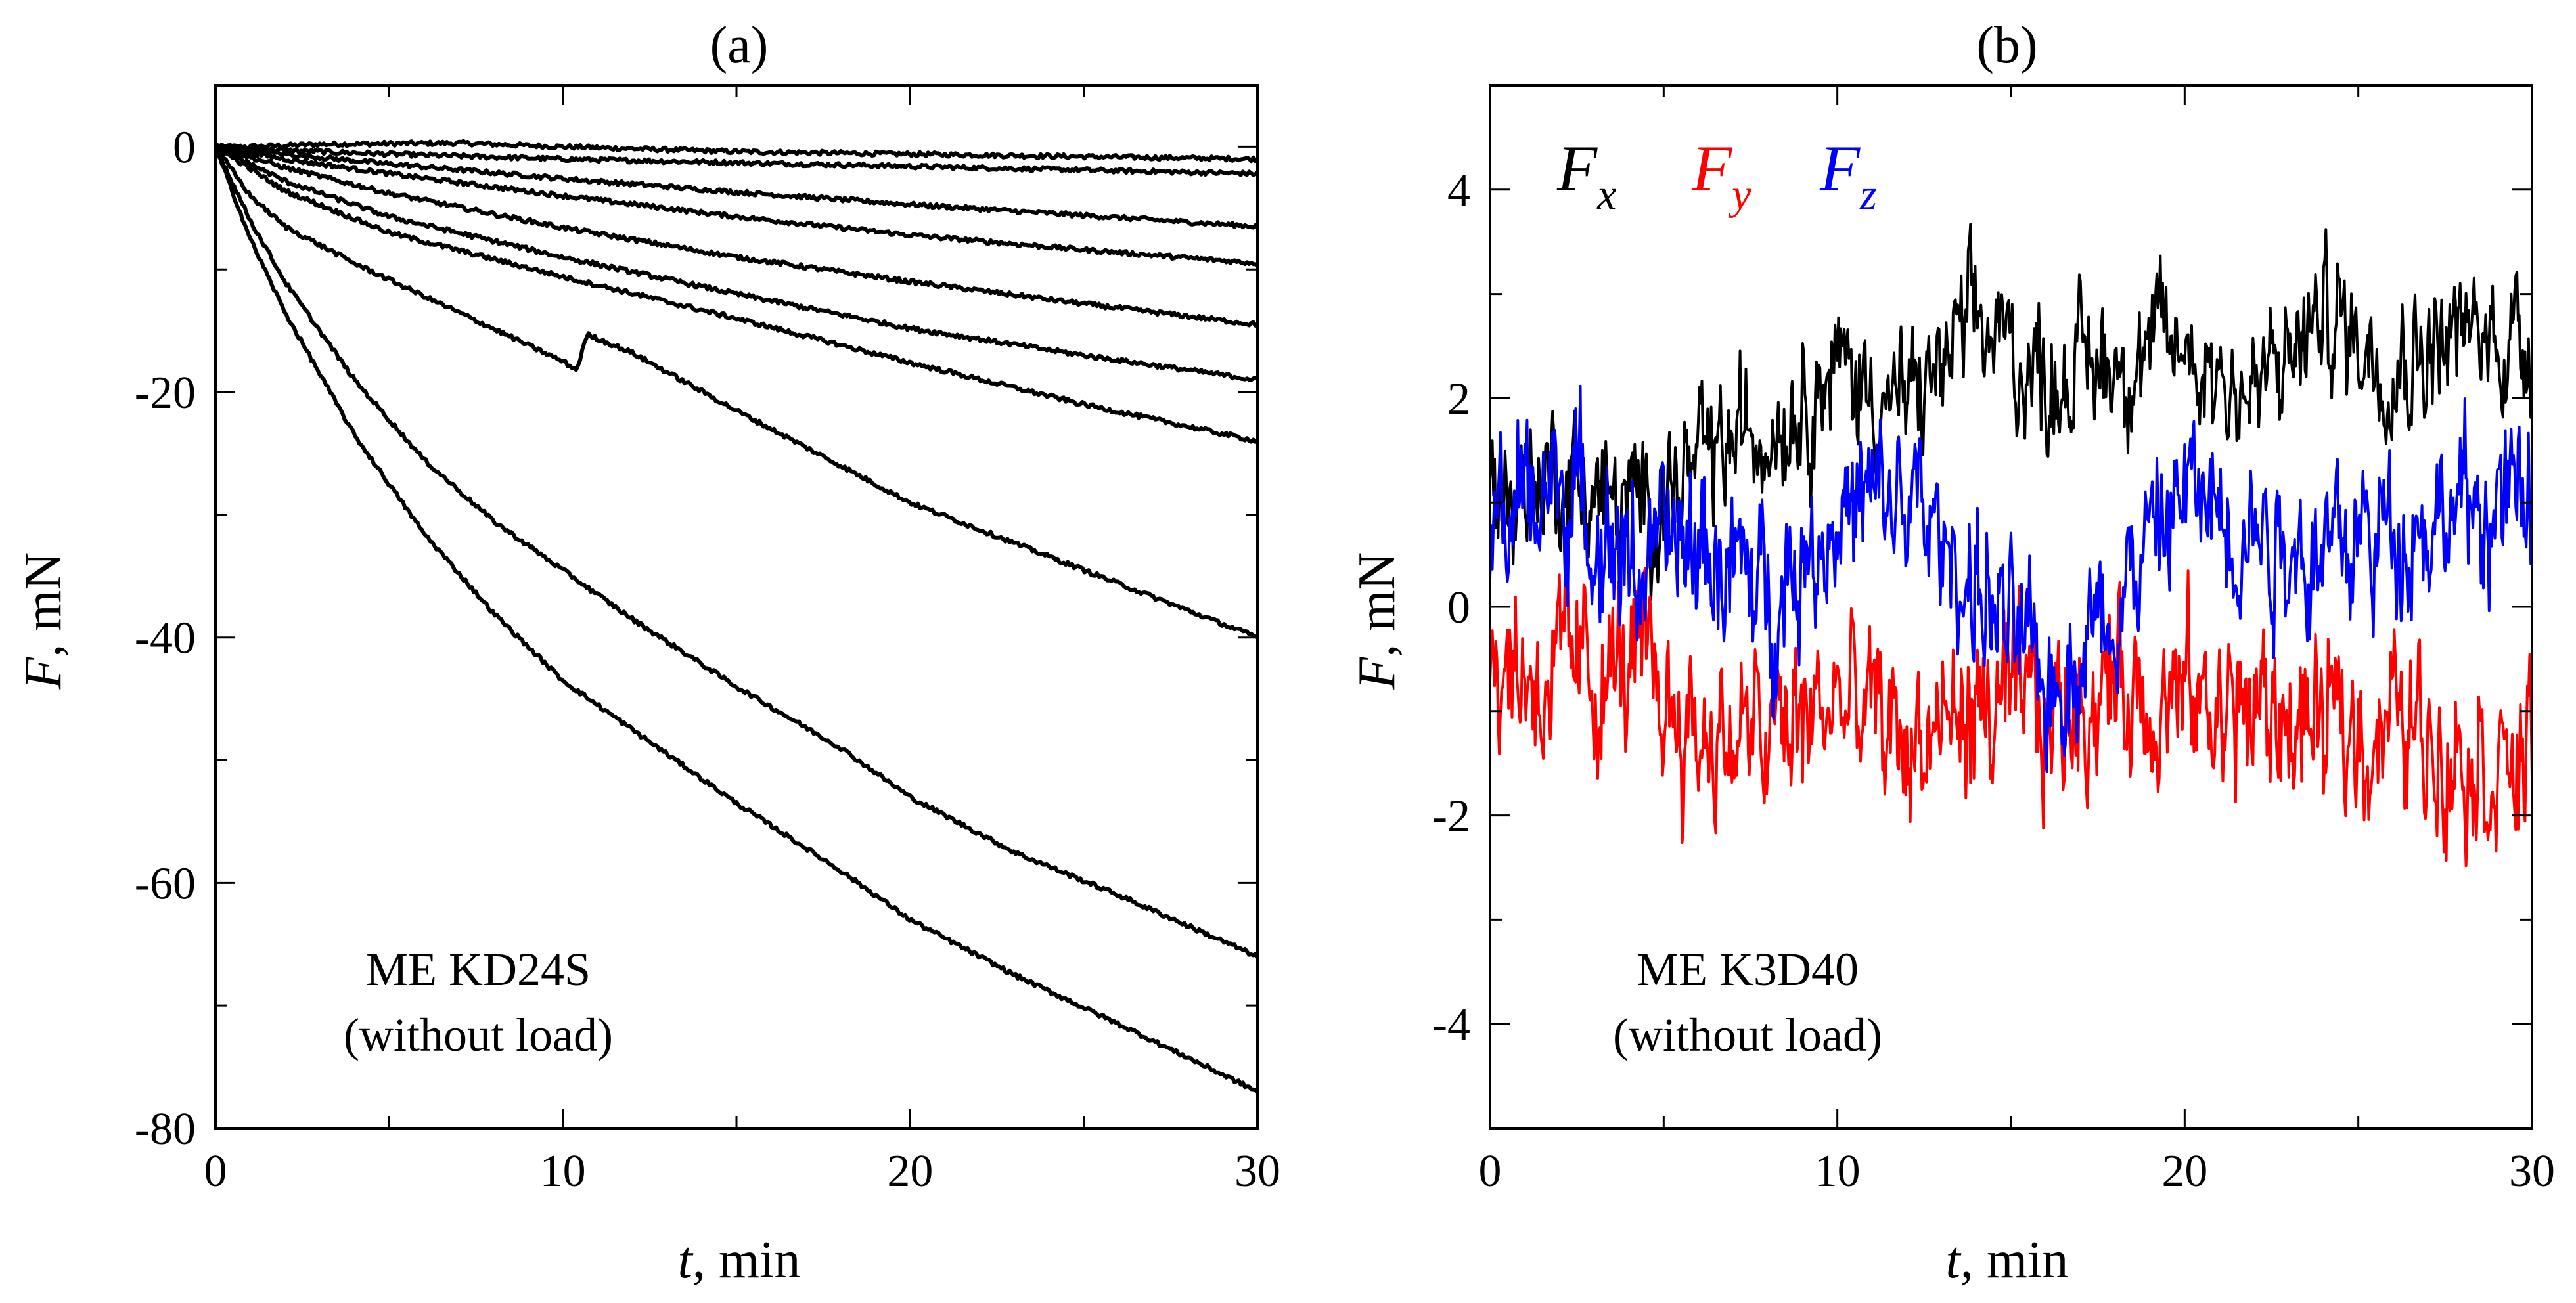 The image size is (2576, 1303). I want to click on panel-b-x-axis-label: t, min, so click(2007, 1260).